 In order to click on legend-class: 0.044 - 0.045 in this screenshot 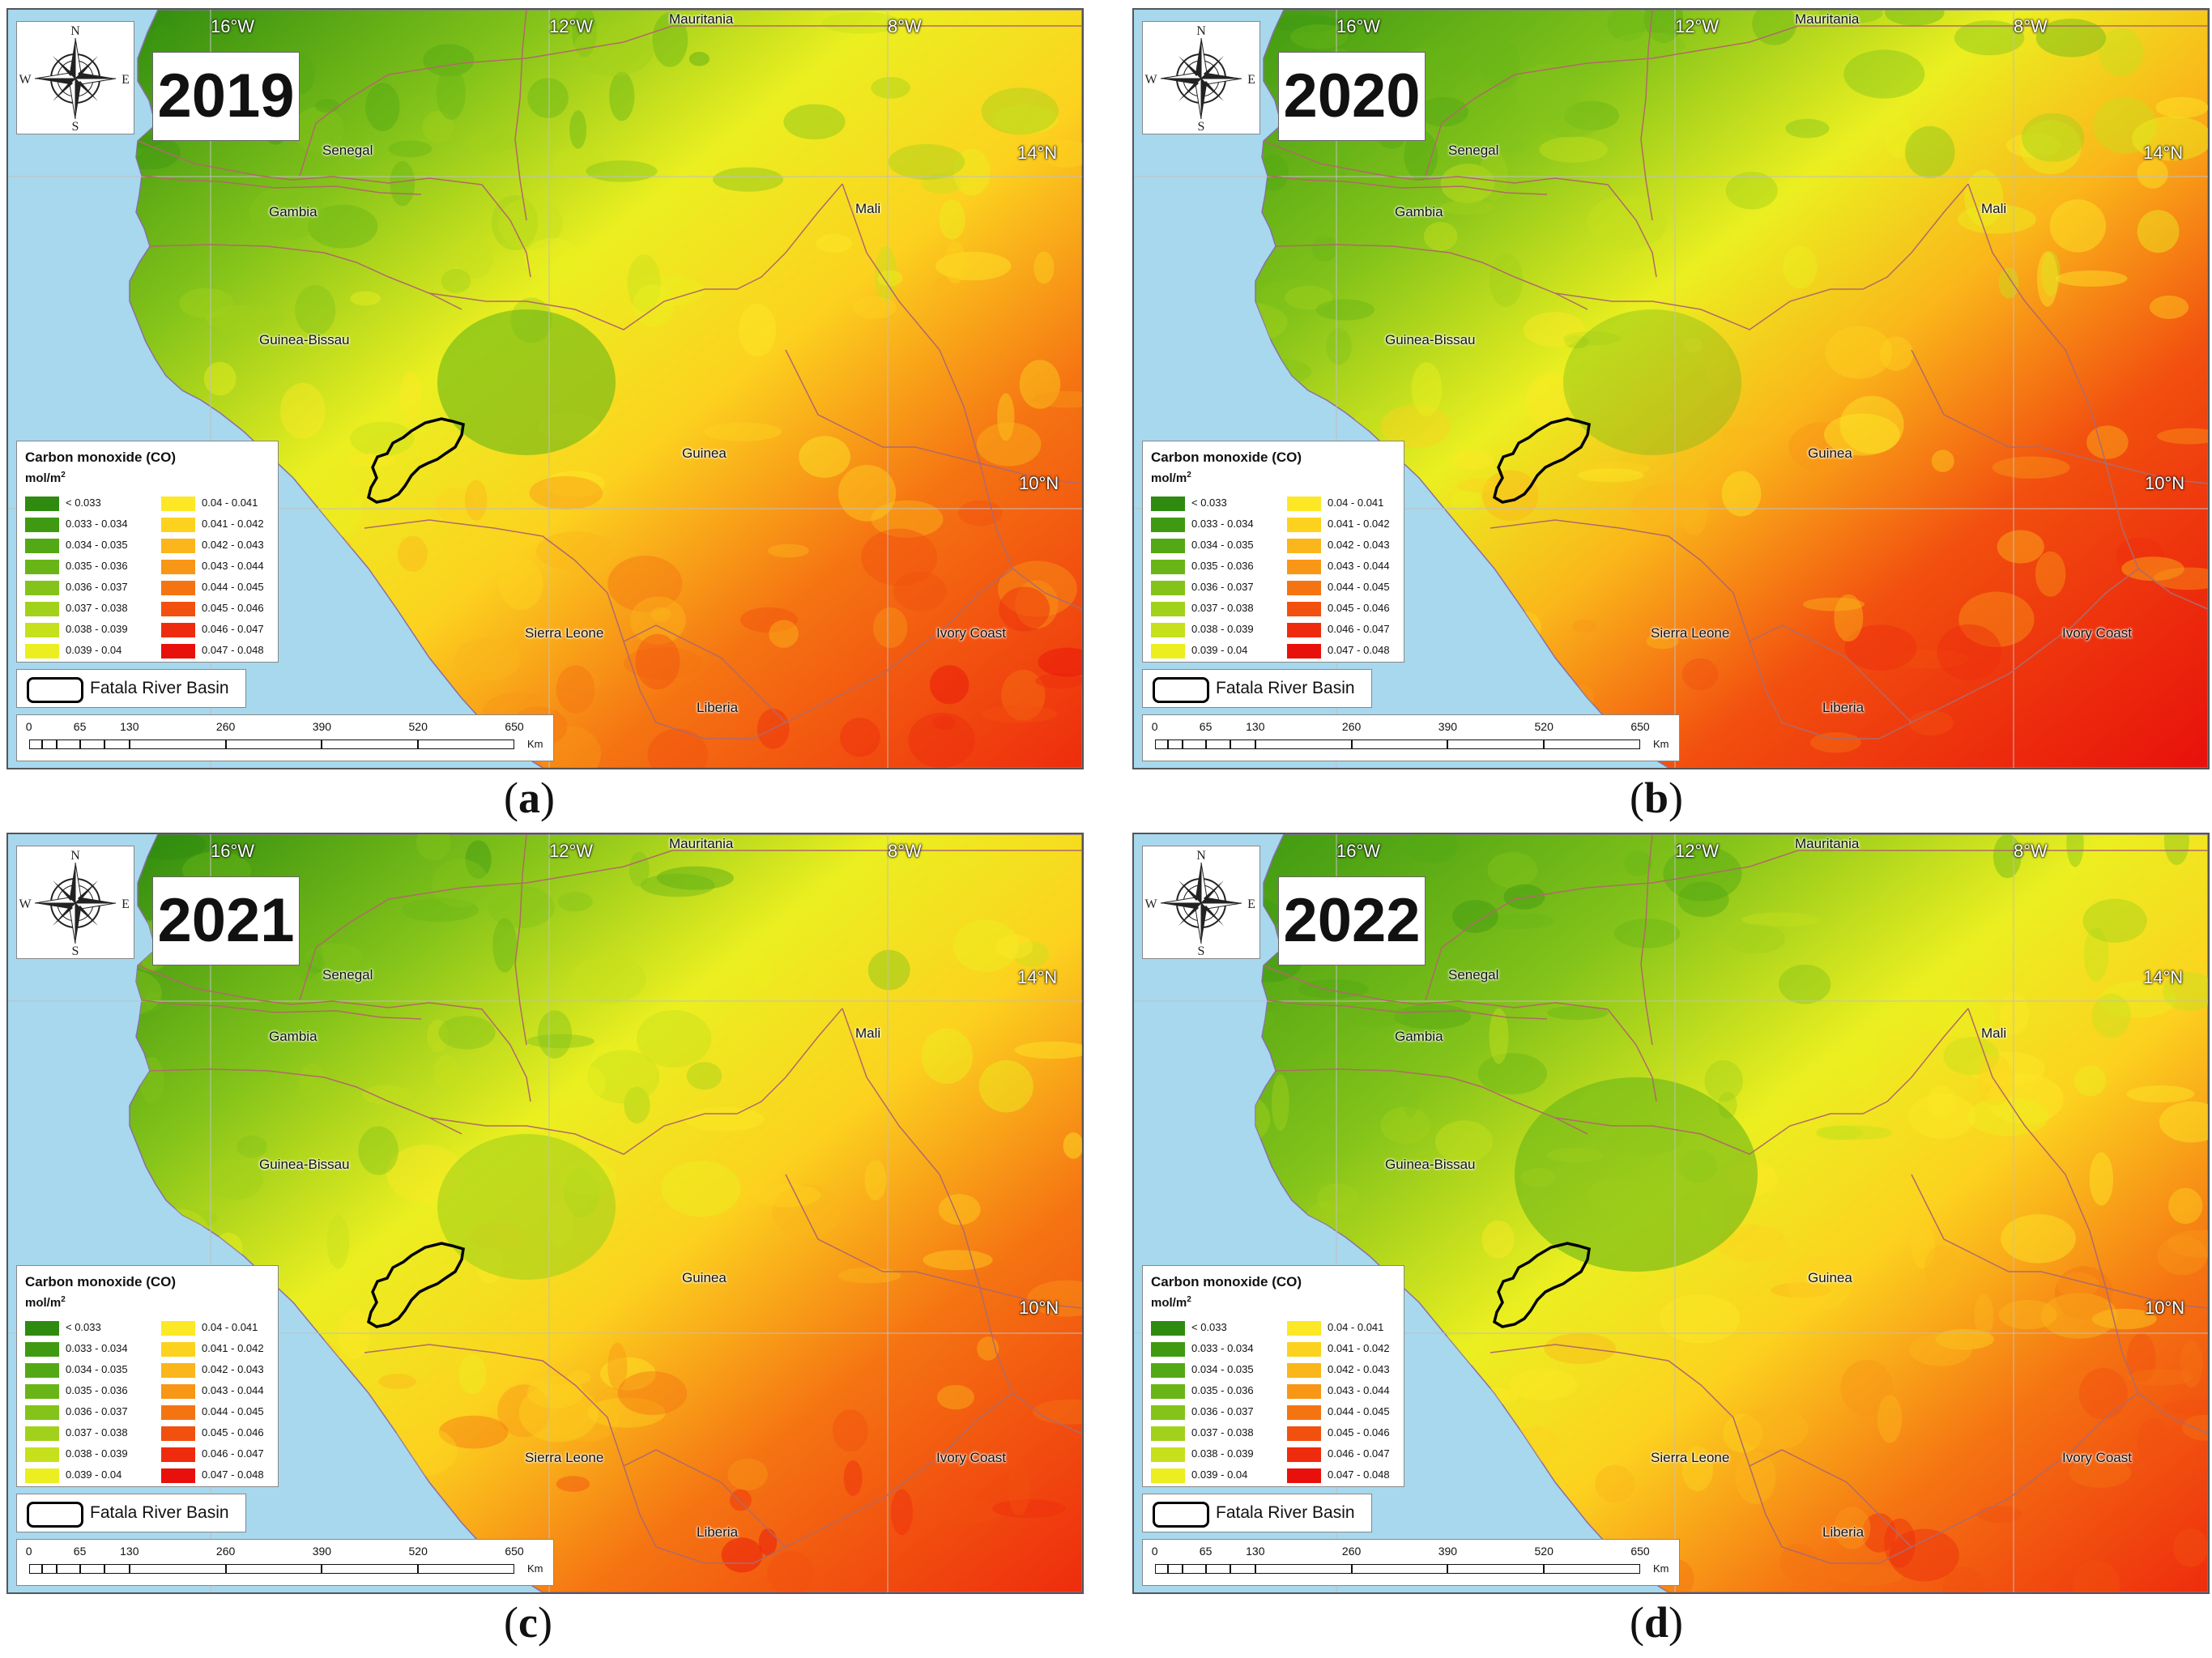, I will do `click(1352, 587)`.